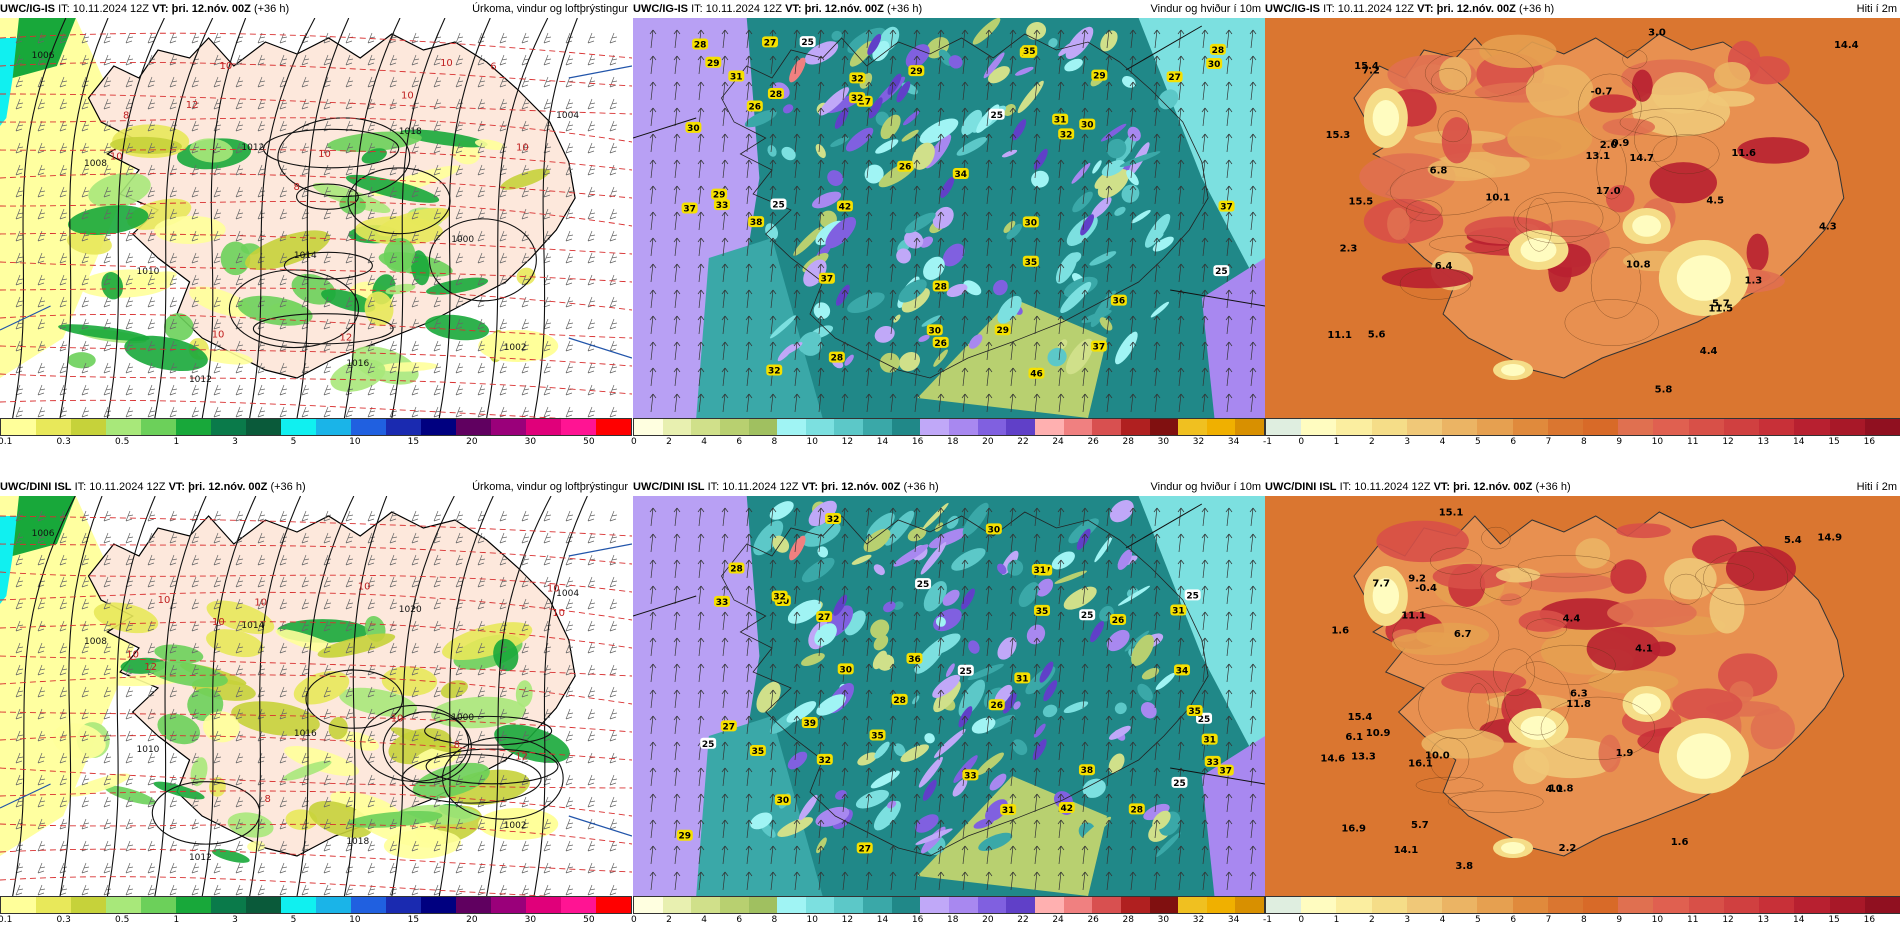 This screenshot has height=950, width=1900. I want to click on gust-label: 42, so click(845, 207).